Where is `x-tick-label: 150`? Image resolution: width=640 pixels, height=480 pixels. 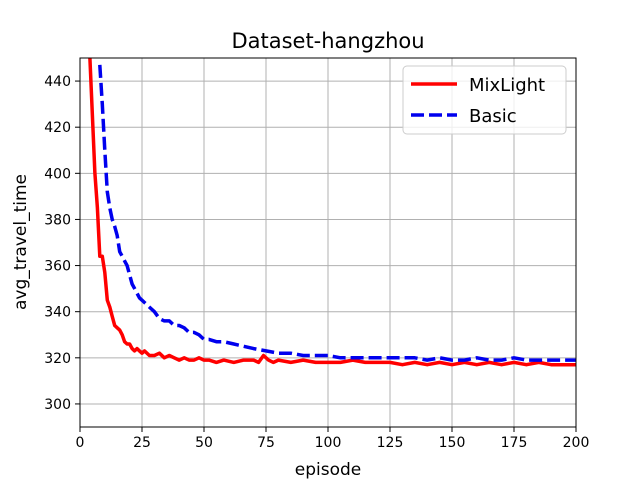
x-tick-label: 150 is located at coordinates (452, 443).